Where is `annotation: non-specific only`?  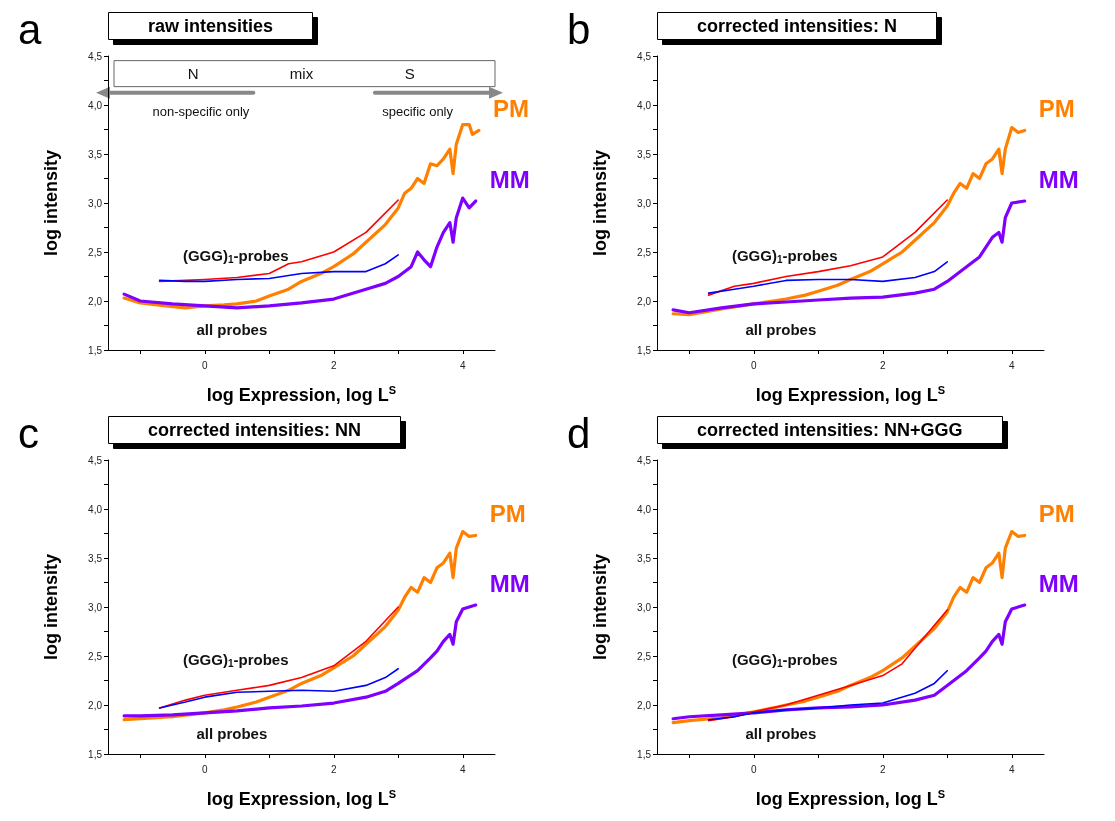 annotation: non-specific only is located at coordinates (201, 112).